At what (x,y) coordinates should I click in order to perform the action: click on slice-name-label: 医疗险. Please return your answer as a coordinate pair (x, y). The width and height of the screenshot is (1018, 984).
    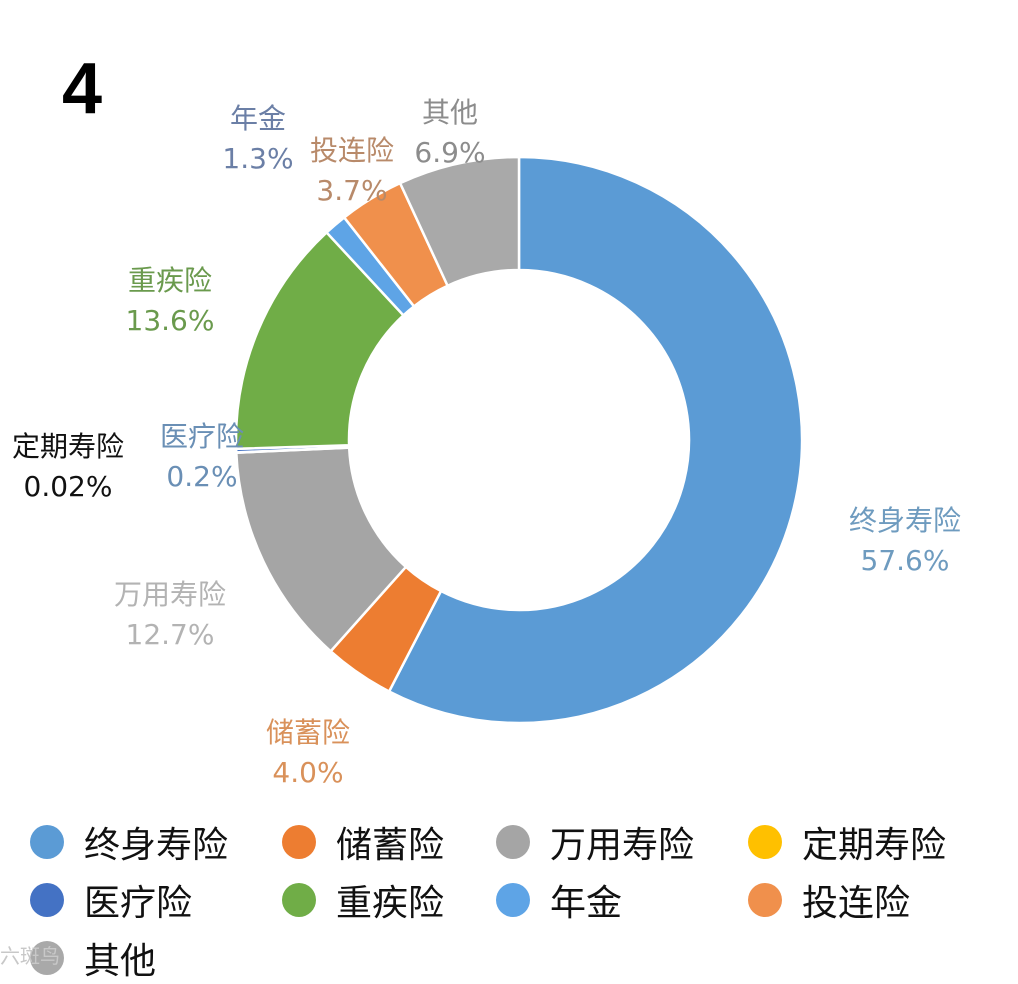
    Looking at the image, I should click on (202, 436).